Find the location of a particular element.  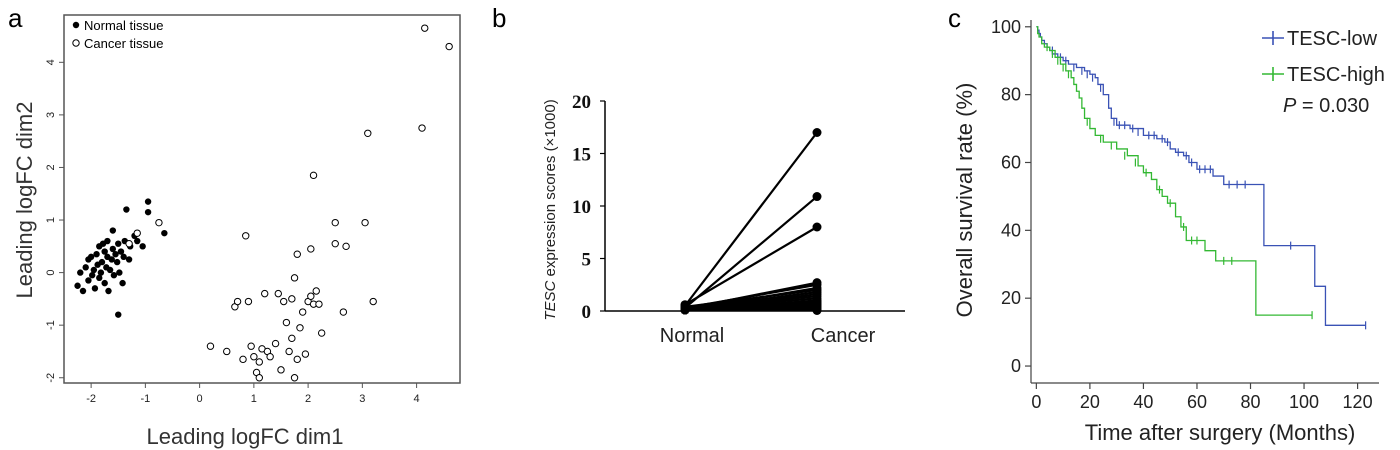

panel-a-legend: Normal tissue Cancer tissue is located at coordinates (117, 34).